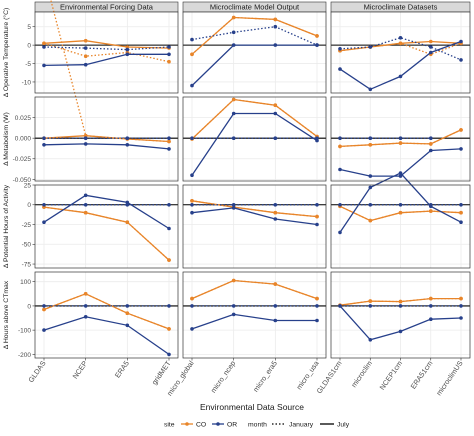 The height and width of the screenshot is (436, 474). What do you see at coordinates (218, 424) in the screenshot?
I see `legend-or-marker` at bounding box center [218, 424].